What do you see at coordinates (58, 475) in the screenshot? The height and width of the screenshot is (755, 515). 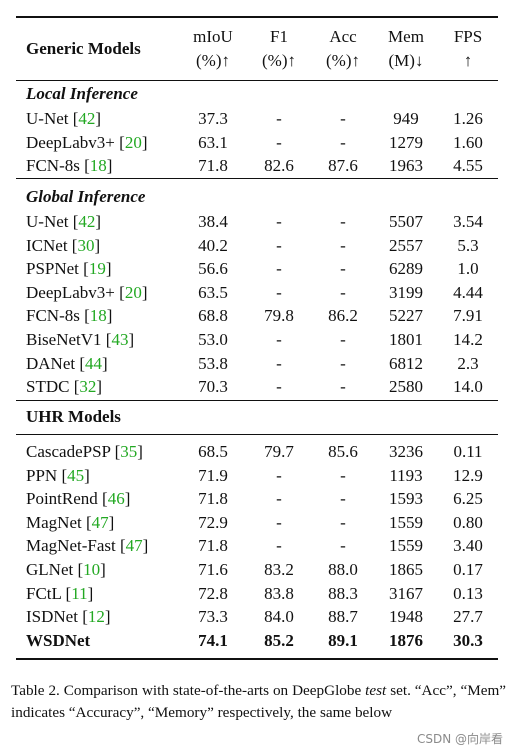 I see `model-name: PPN [45]` at bounding box center [58, 475].